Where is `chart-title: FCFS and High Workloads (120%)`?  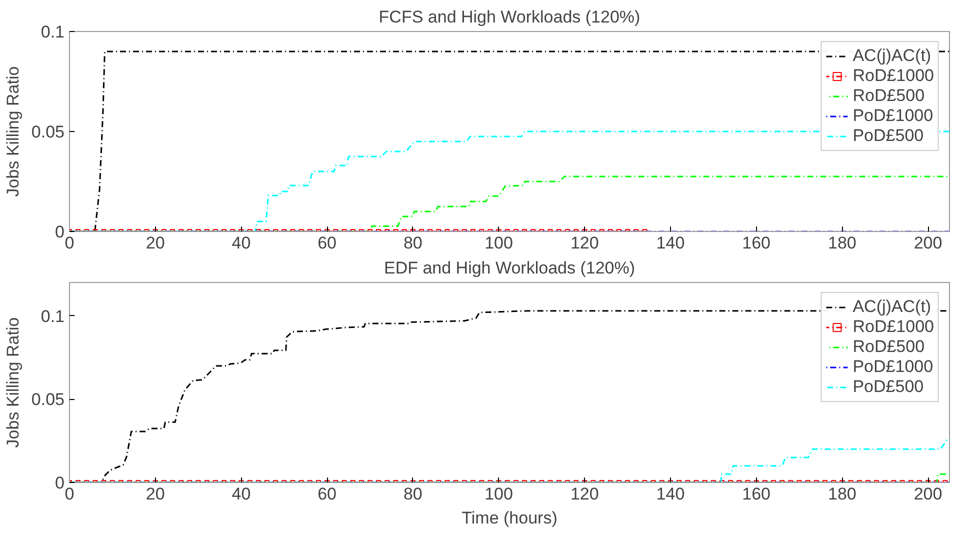 chart-title: FCFS and High Workloads (120%) is located at coordinates (509, 17).